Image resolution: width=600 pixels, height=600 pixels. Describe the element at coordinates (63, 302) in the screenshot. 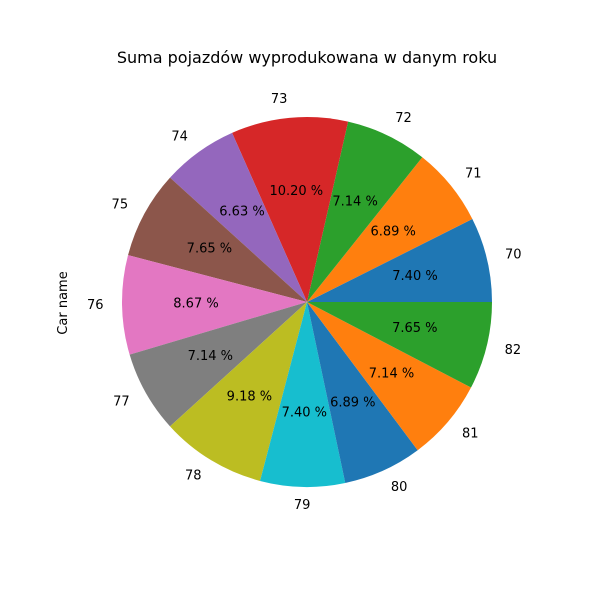

I see `y-axis-label: Car name` at that location.